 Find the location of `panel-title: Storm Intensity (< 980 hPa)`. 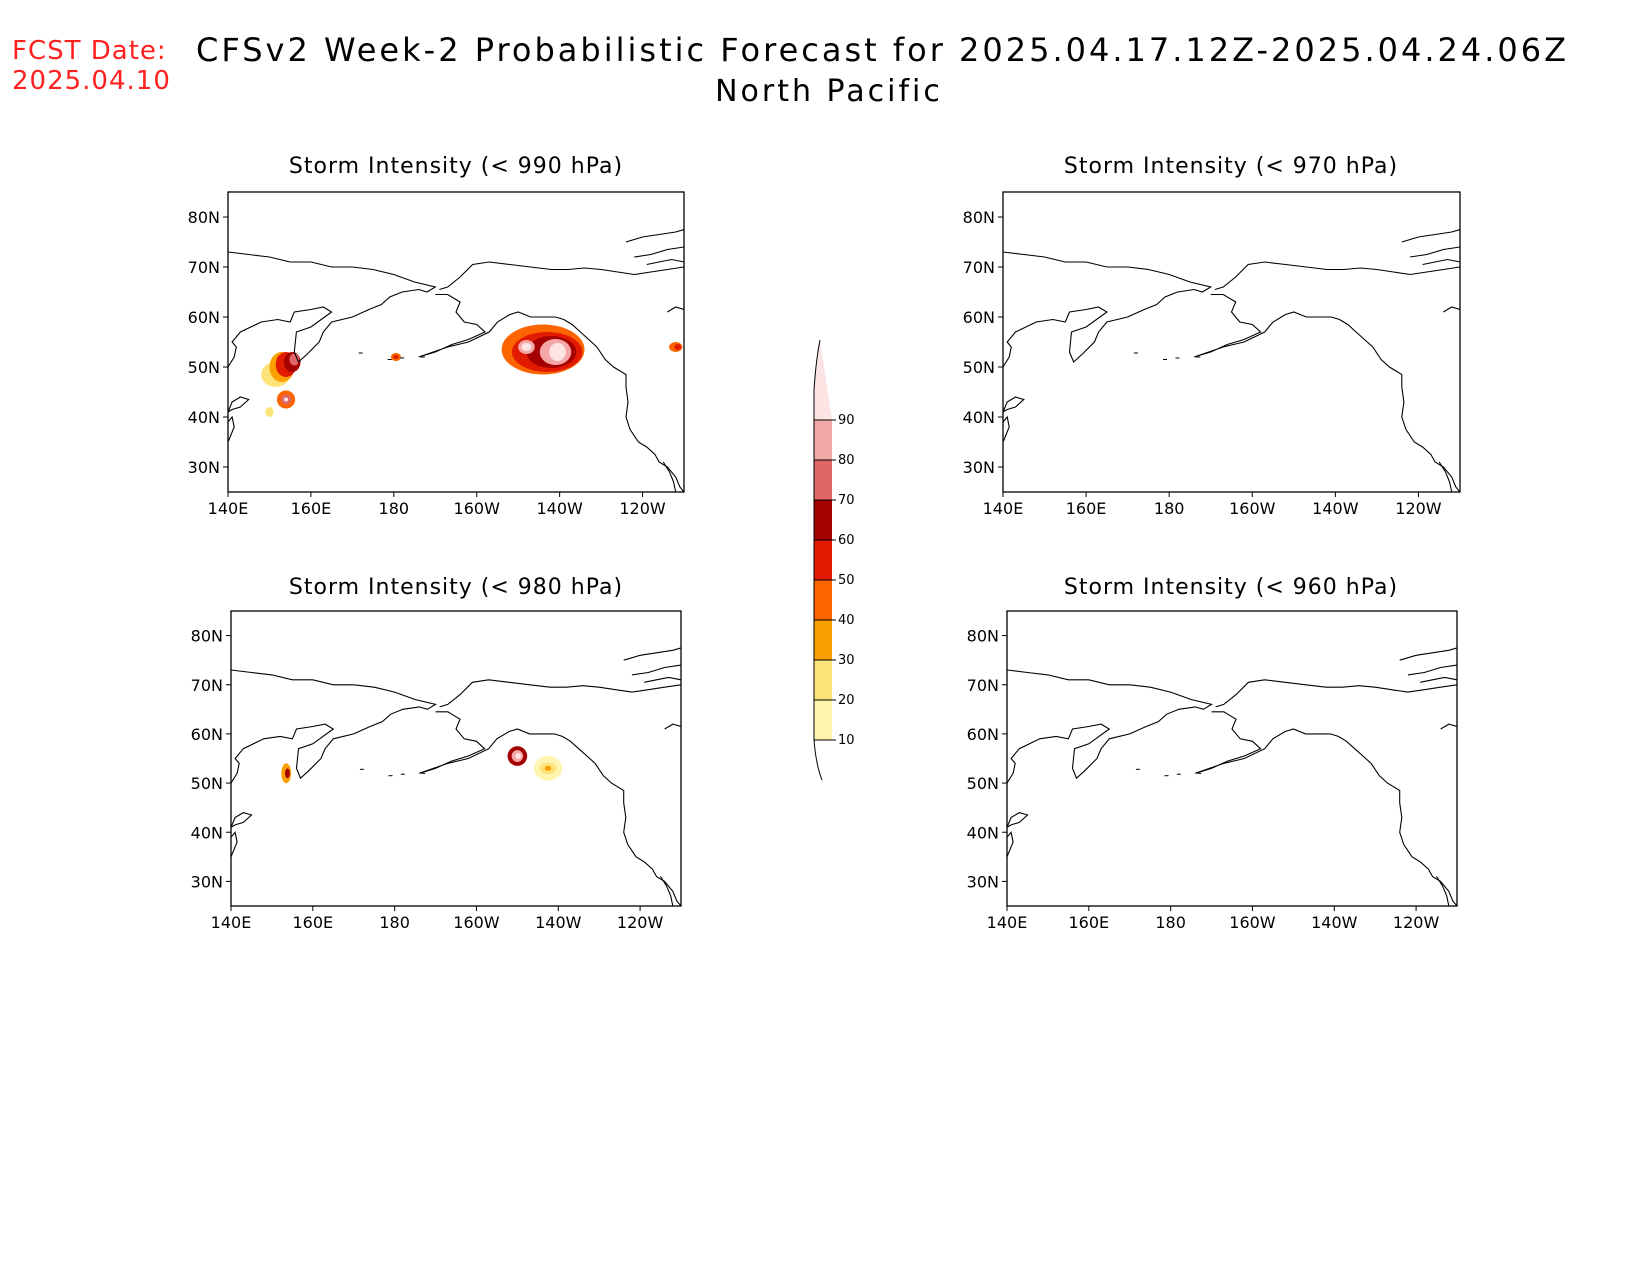

panel-title: Storm Intensity (< 980 hPa) is located at coordinates (456, 587).